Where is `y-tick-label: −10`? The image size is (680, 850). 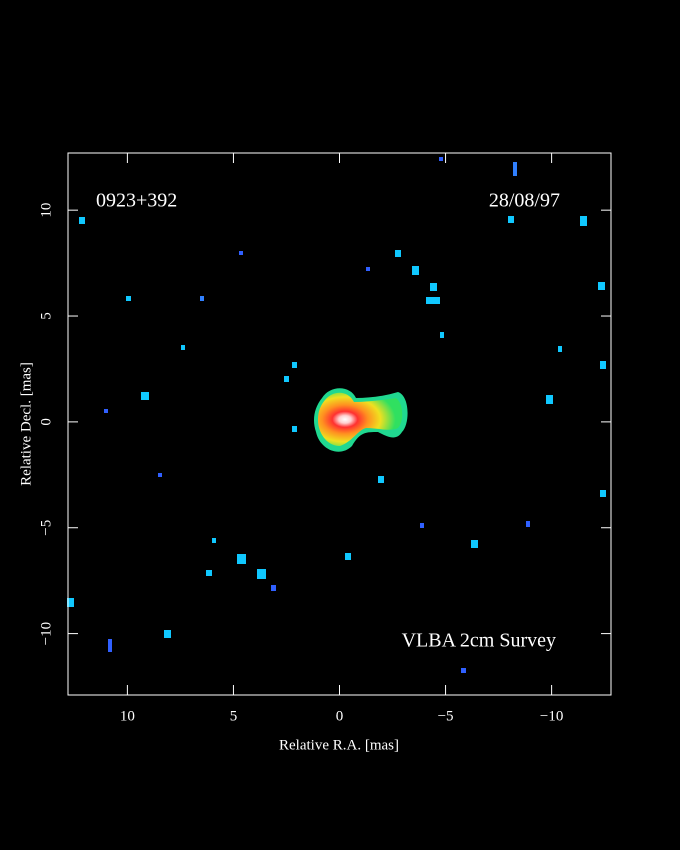 y-tick-label: −10 is located at coordinates (46, 633).